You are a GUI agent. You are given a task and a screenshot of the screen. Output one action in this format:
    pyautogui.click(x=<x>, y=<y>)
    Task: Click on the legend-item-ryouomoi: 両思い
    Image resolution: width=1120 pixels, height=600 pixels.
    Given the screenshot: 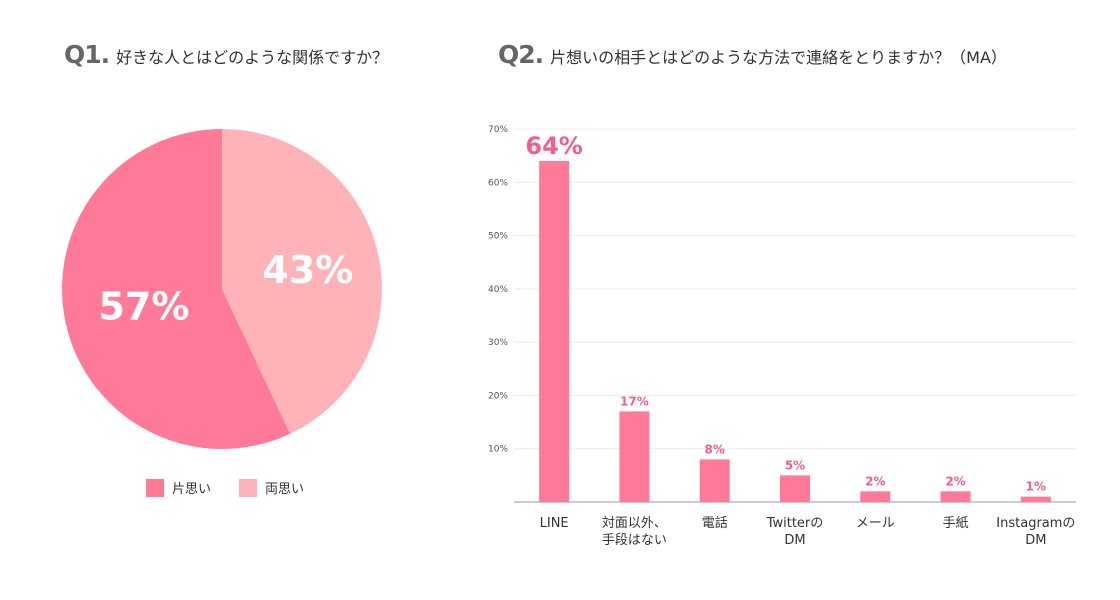 What is the action you would take?
    pyautogui.click(x=271, y=487)
    